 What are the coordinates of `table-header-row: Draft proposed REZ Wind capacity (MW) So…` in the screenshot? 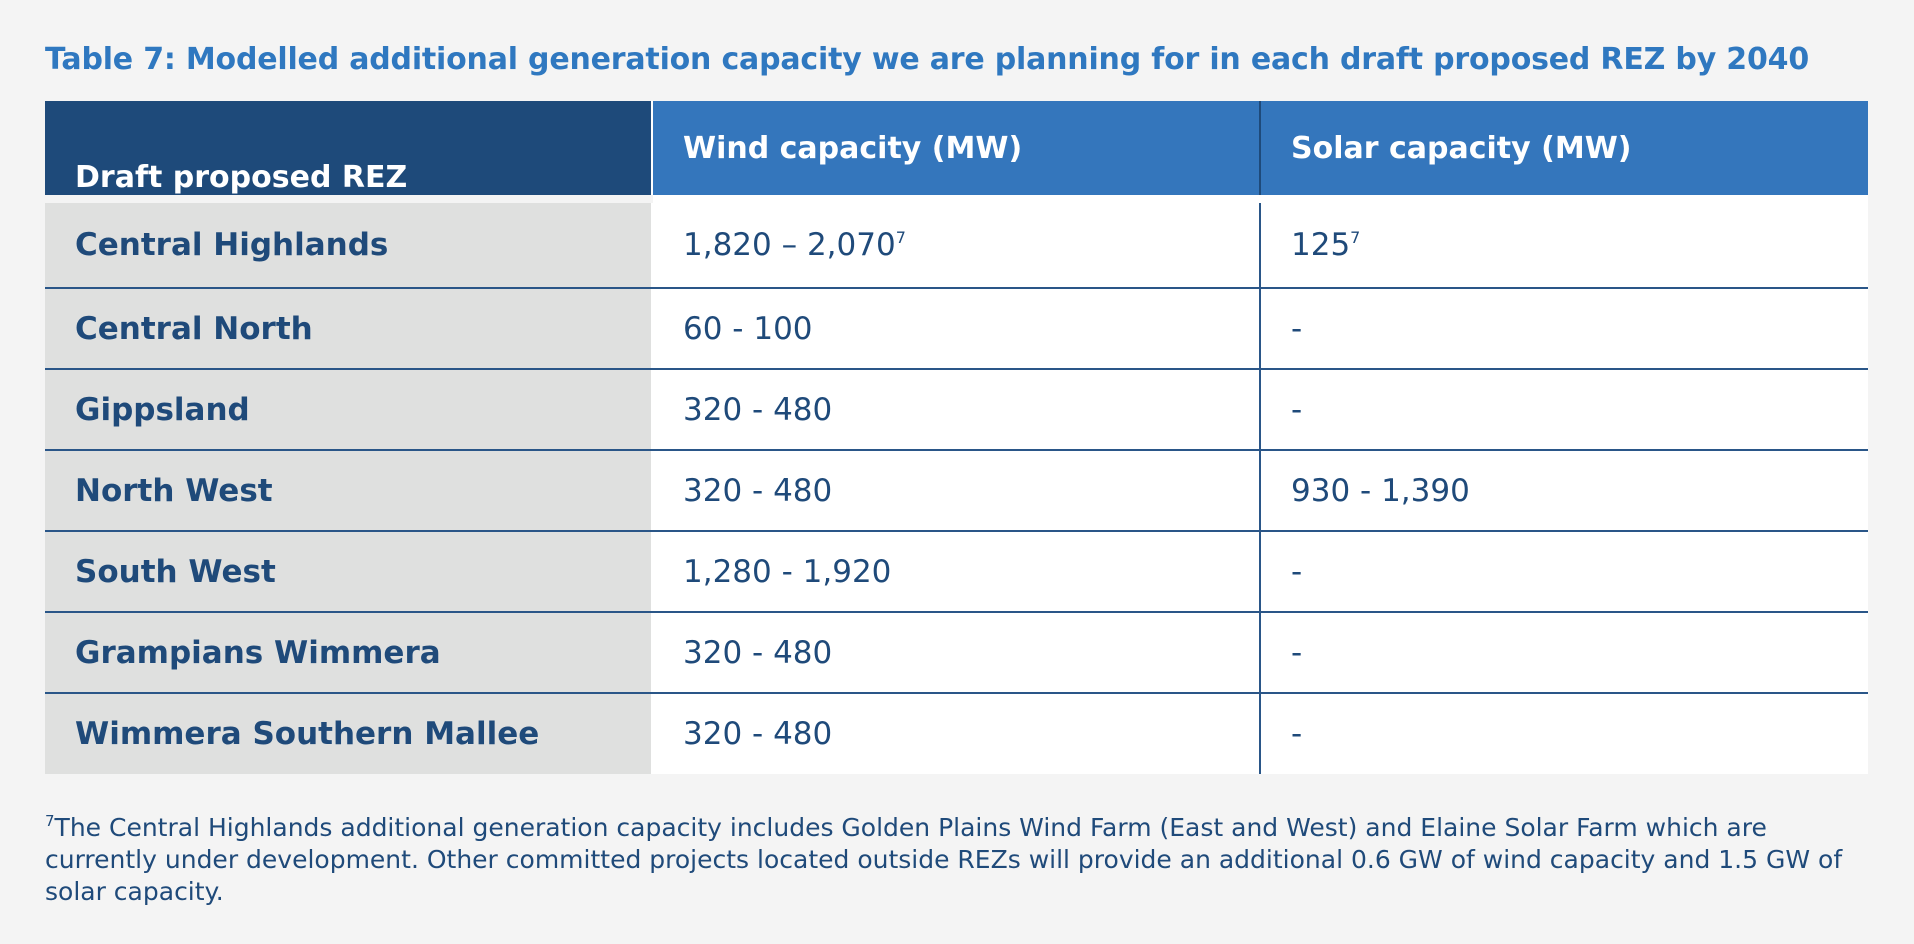 It's located at (956, 150).